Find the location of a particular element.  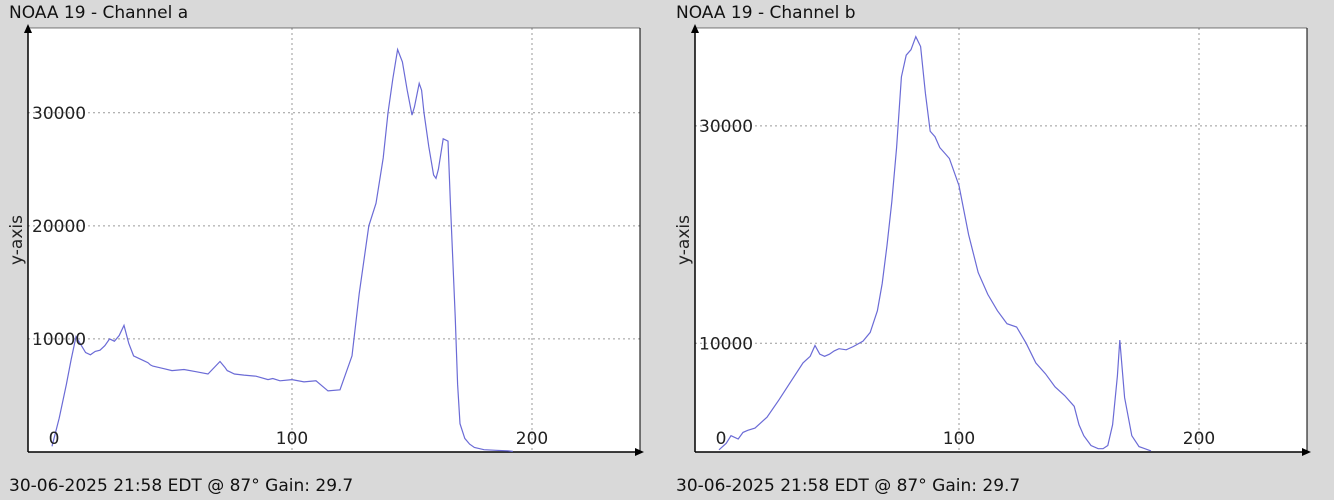

y-tick-label: 20000 is located at coordinates (59, 227).